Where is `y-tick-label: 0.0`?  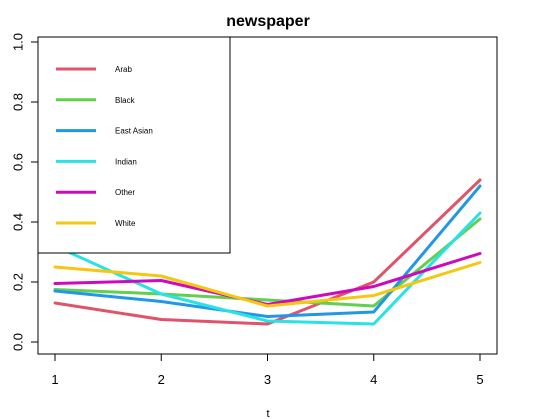 y-tick-label: 0.0 is located at coordinates (17, 342).